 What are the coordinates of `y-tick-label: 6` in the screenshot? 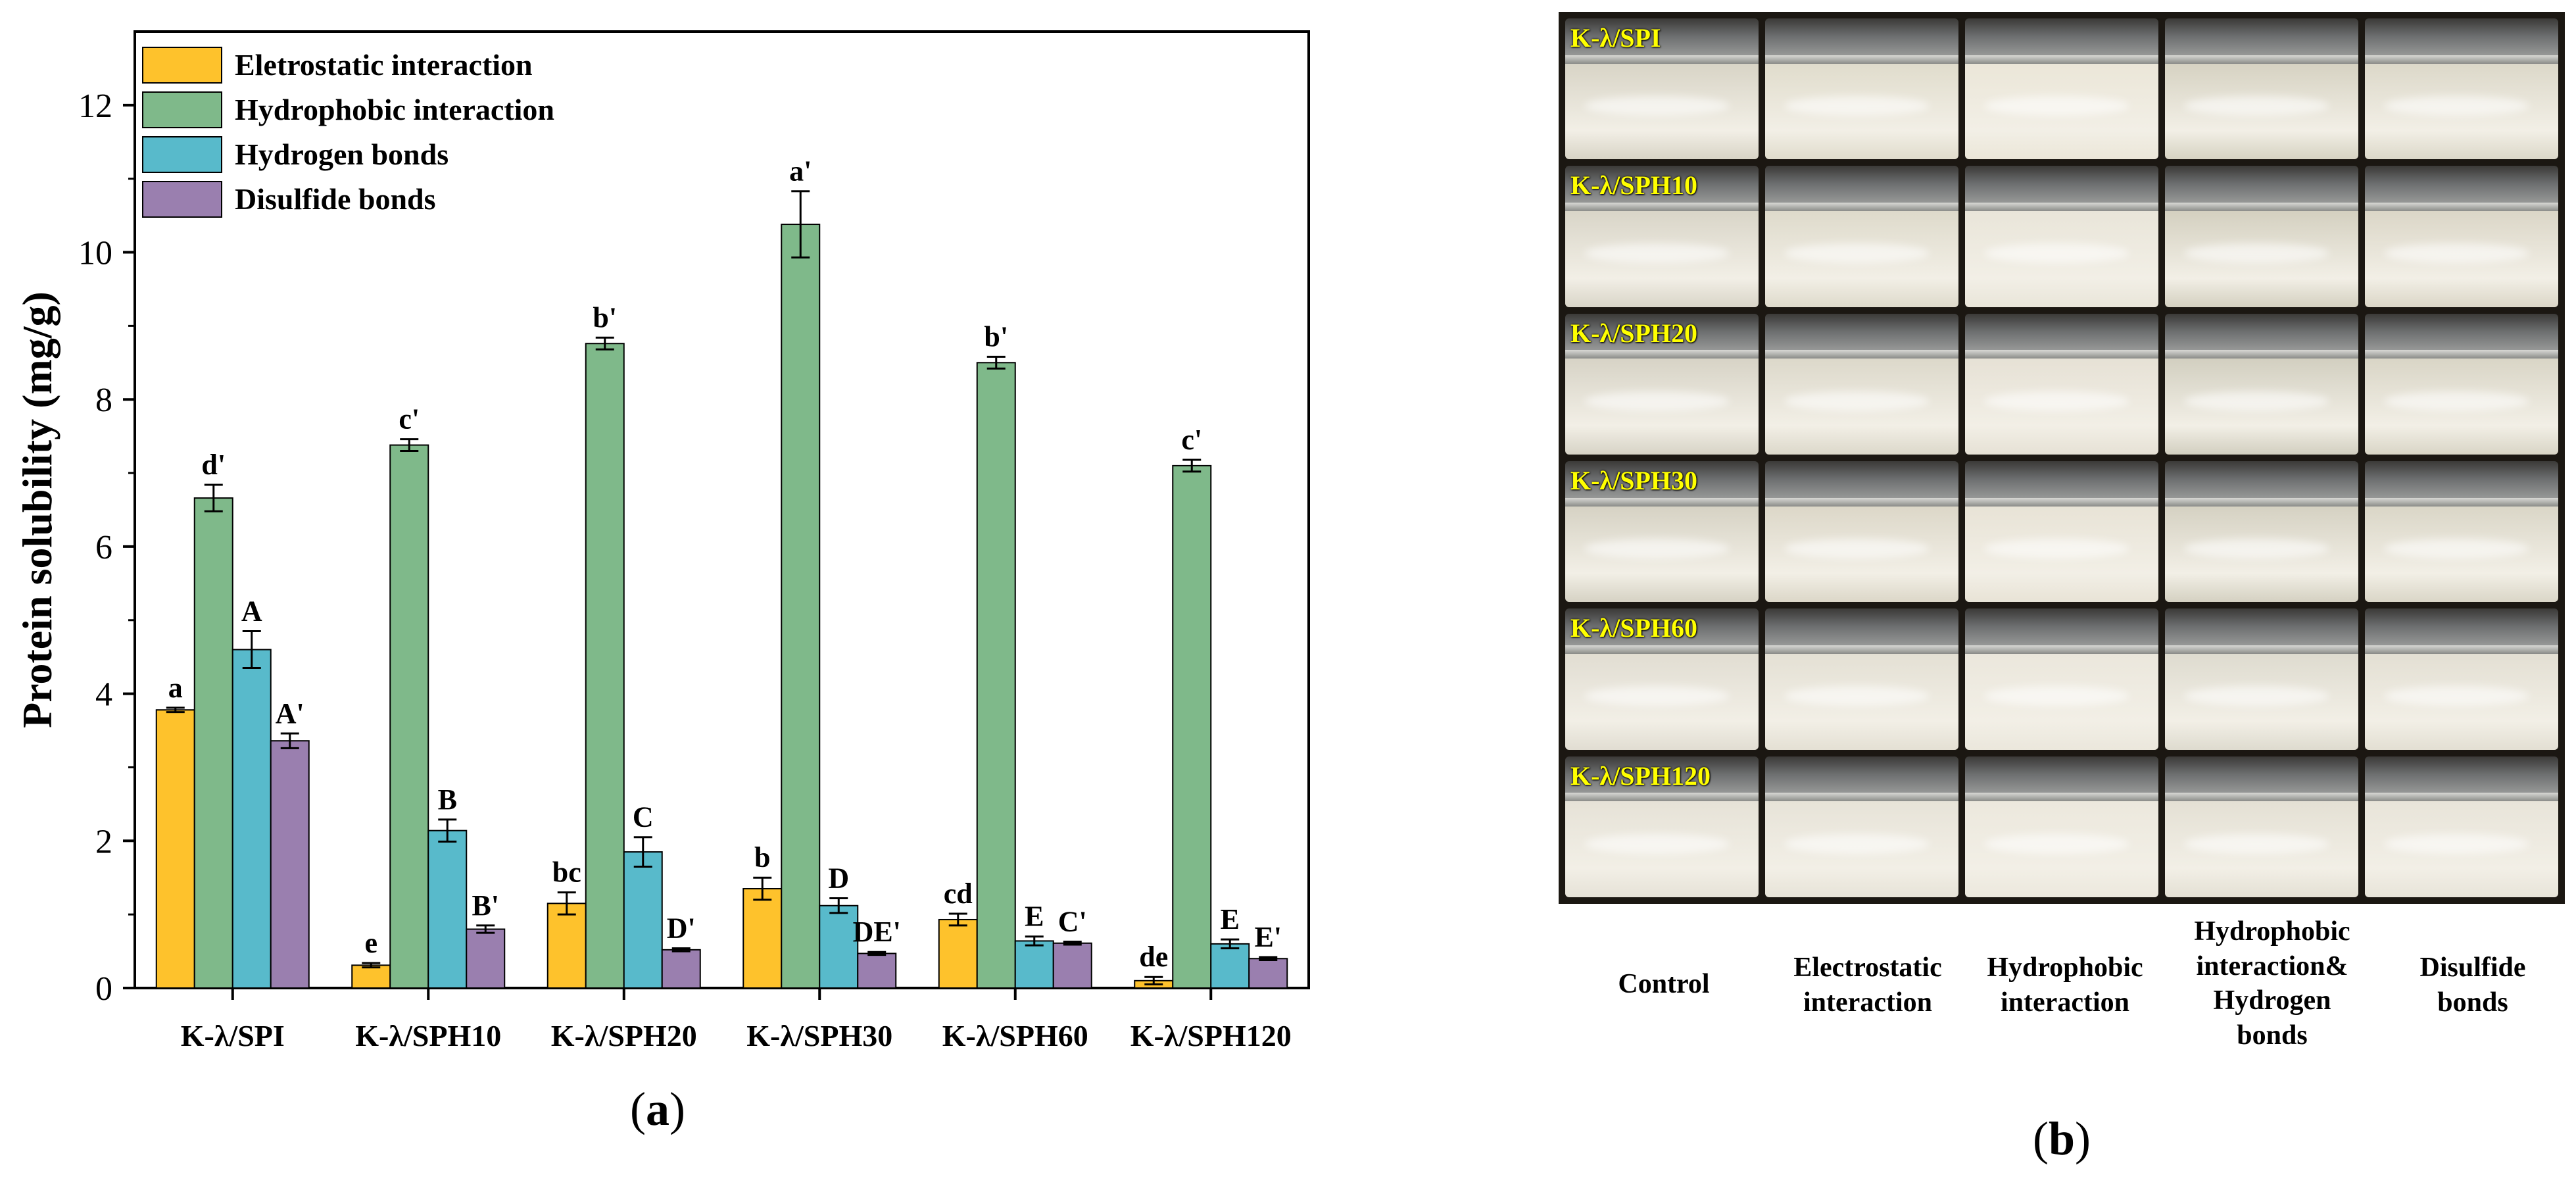 It's located at (103, 547).